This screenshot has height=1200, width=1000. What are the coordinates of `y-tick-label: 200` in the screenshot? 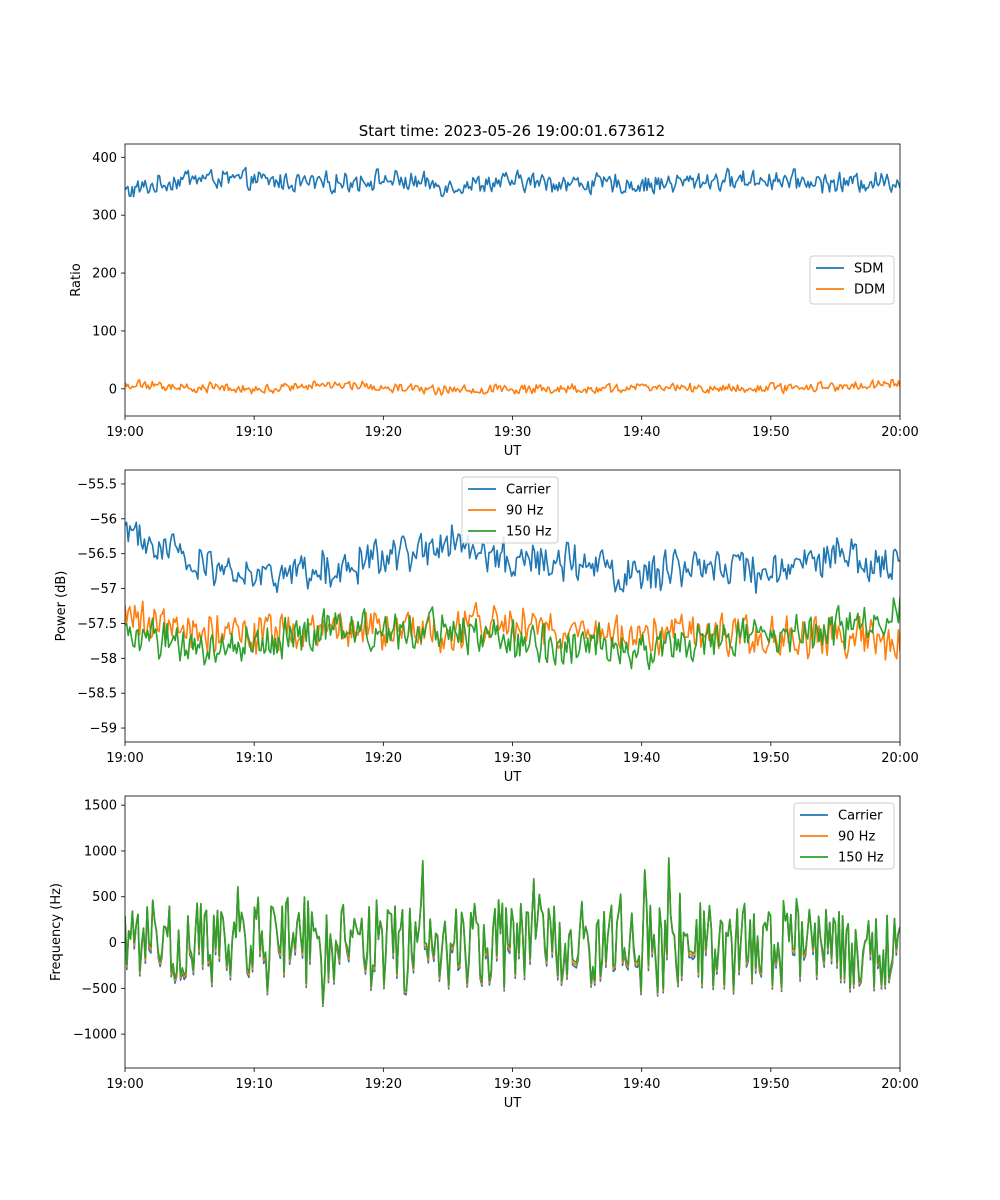 It's located at (104, 274).